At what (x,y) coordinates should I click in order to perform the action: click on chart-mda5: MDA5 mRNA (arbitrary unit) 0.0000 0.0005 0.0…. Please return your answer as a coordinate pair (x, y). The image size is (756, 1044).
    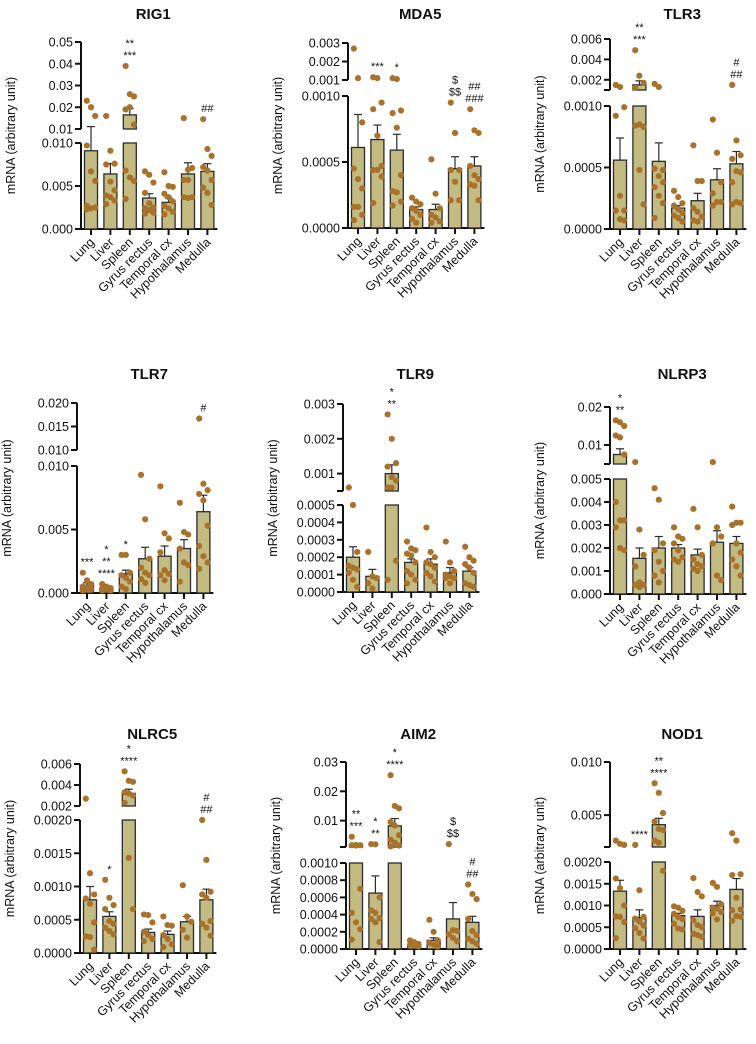
    Looking at the image, I should click on (377, 153).